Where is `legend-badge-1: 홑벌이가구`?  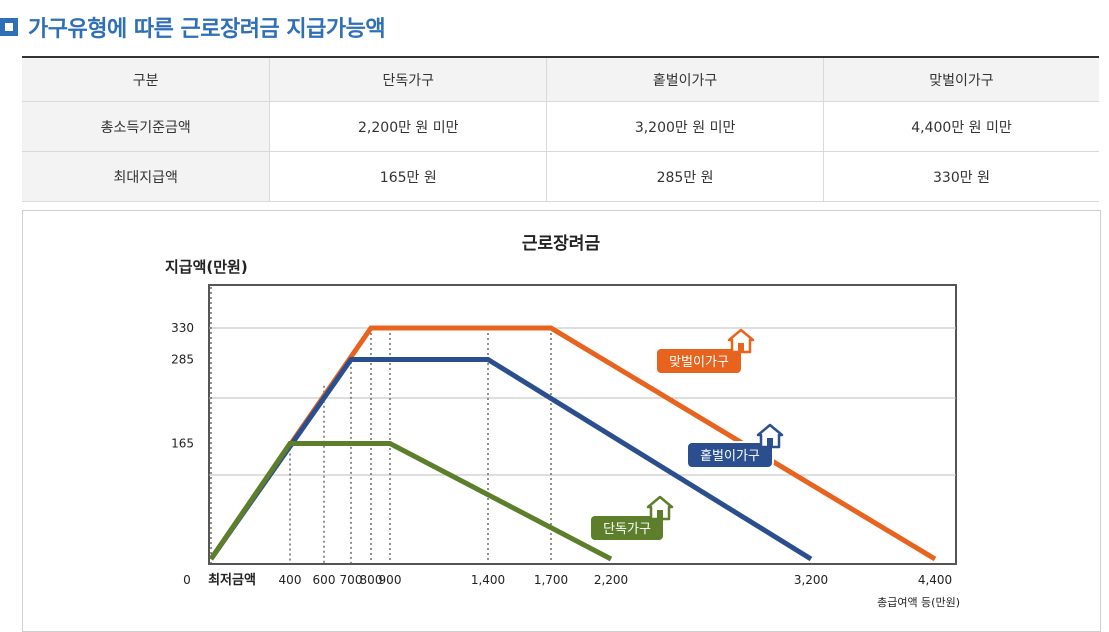 legend-badge-1: 홑벌이가구 is located at coordinates (735, 446).